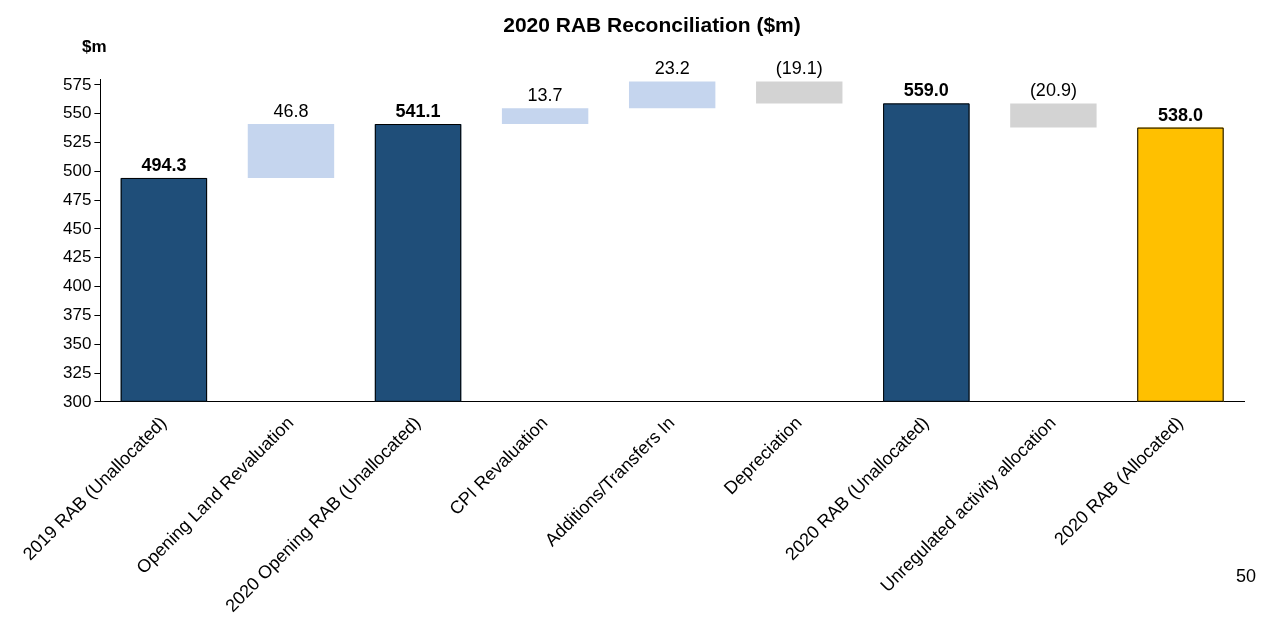  Describe the element at coordinates (77, 343) in the screenshot. I see `y-tick-label: 350` at that location.